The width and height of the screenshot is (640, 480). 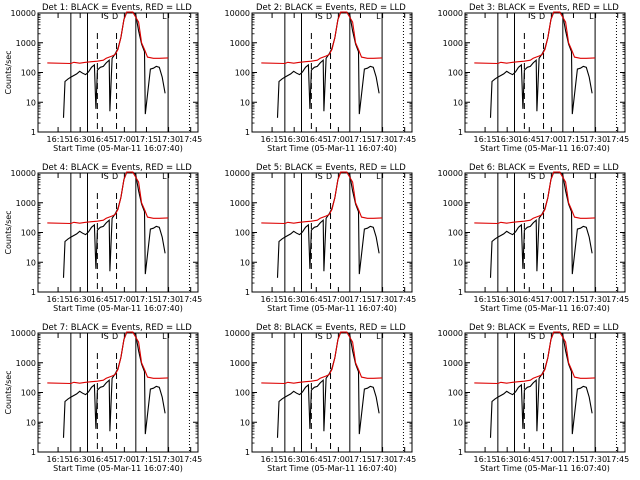 I want to click on panel-title: Det 9: BLACK = Events, RED = LLD, so click(x=544, y=328).